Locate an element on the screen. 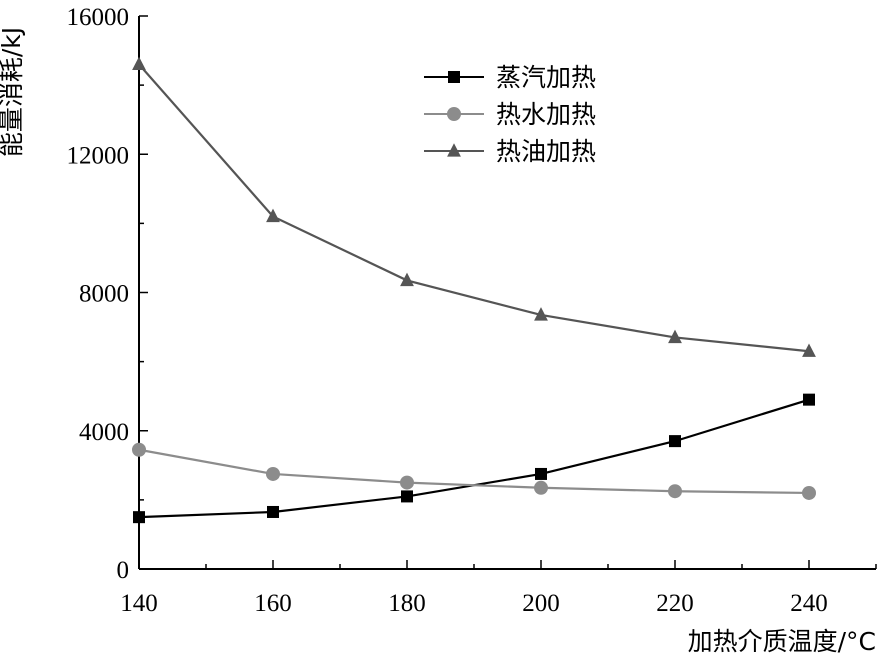 The image size is (878, 659). x-axis-title: 加热介质温度/°C is located at coordinates (782, 641).